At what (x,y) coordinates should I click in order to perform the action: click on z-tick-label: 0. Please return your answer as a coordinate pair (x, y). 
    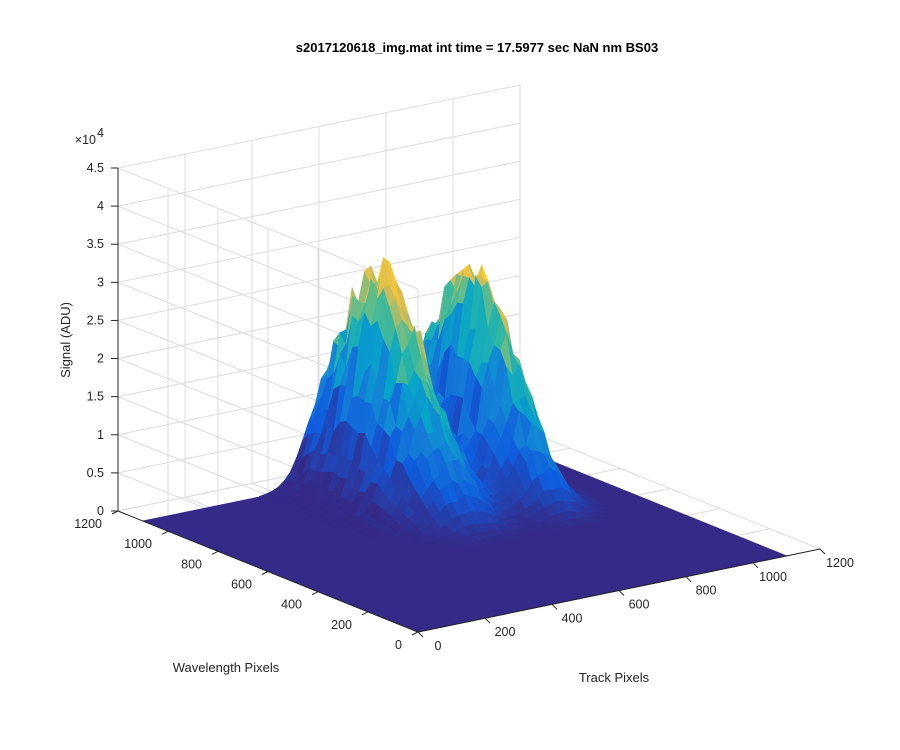
    Looking at the image, I should click on (100, 511).